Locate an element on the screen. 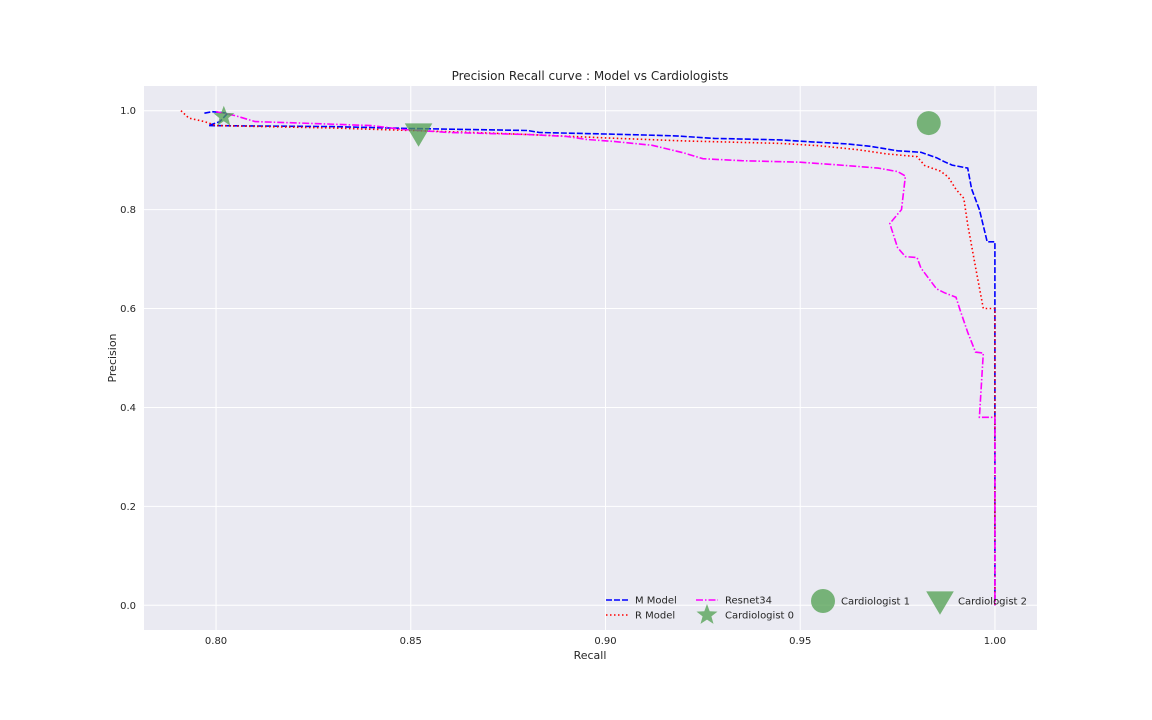 The image size is (1152, 720). x-tick-label: 0.85 is located at coordinates (411, 641).